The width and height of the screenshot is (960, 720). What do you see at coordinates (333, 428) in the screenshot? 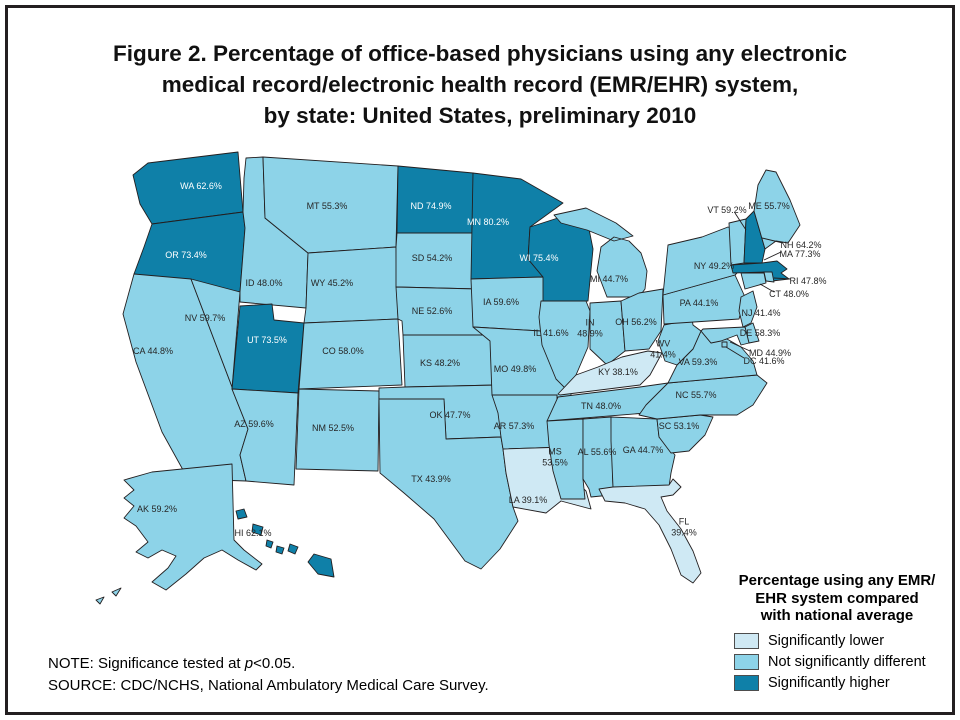
I see `state-label-NM: NM 52.5%` at bounding box center [333, 428].